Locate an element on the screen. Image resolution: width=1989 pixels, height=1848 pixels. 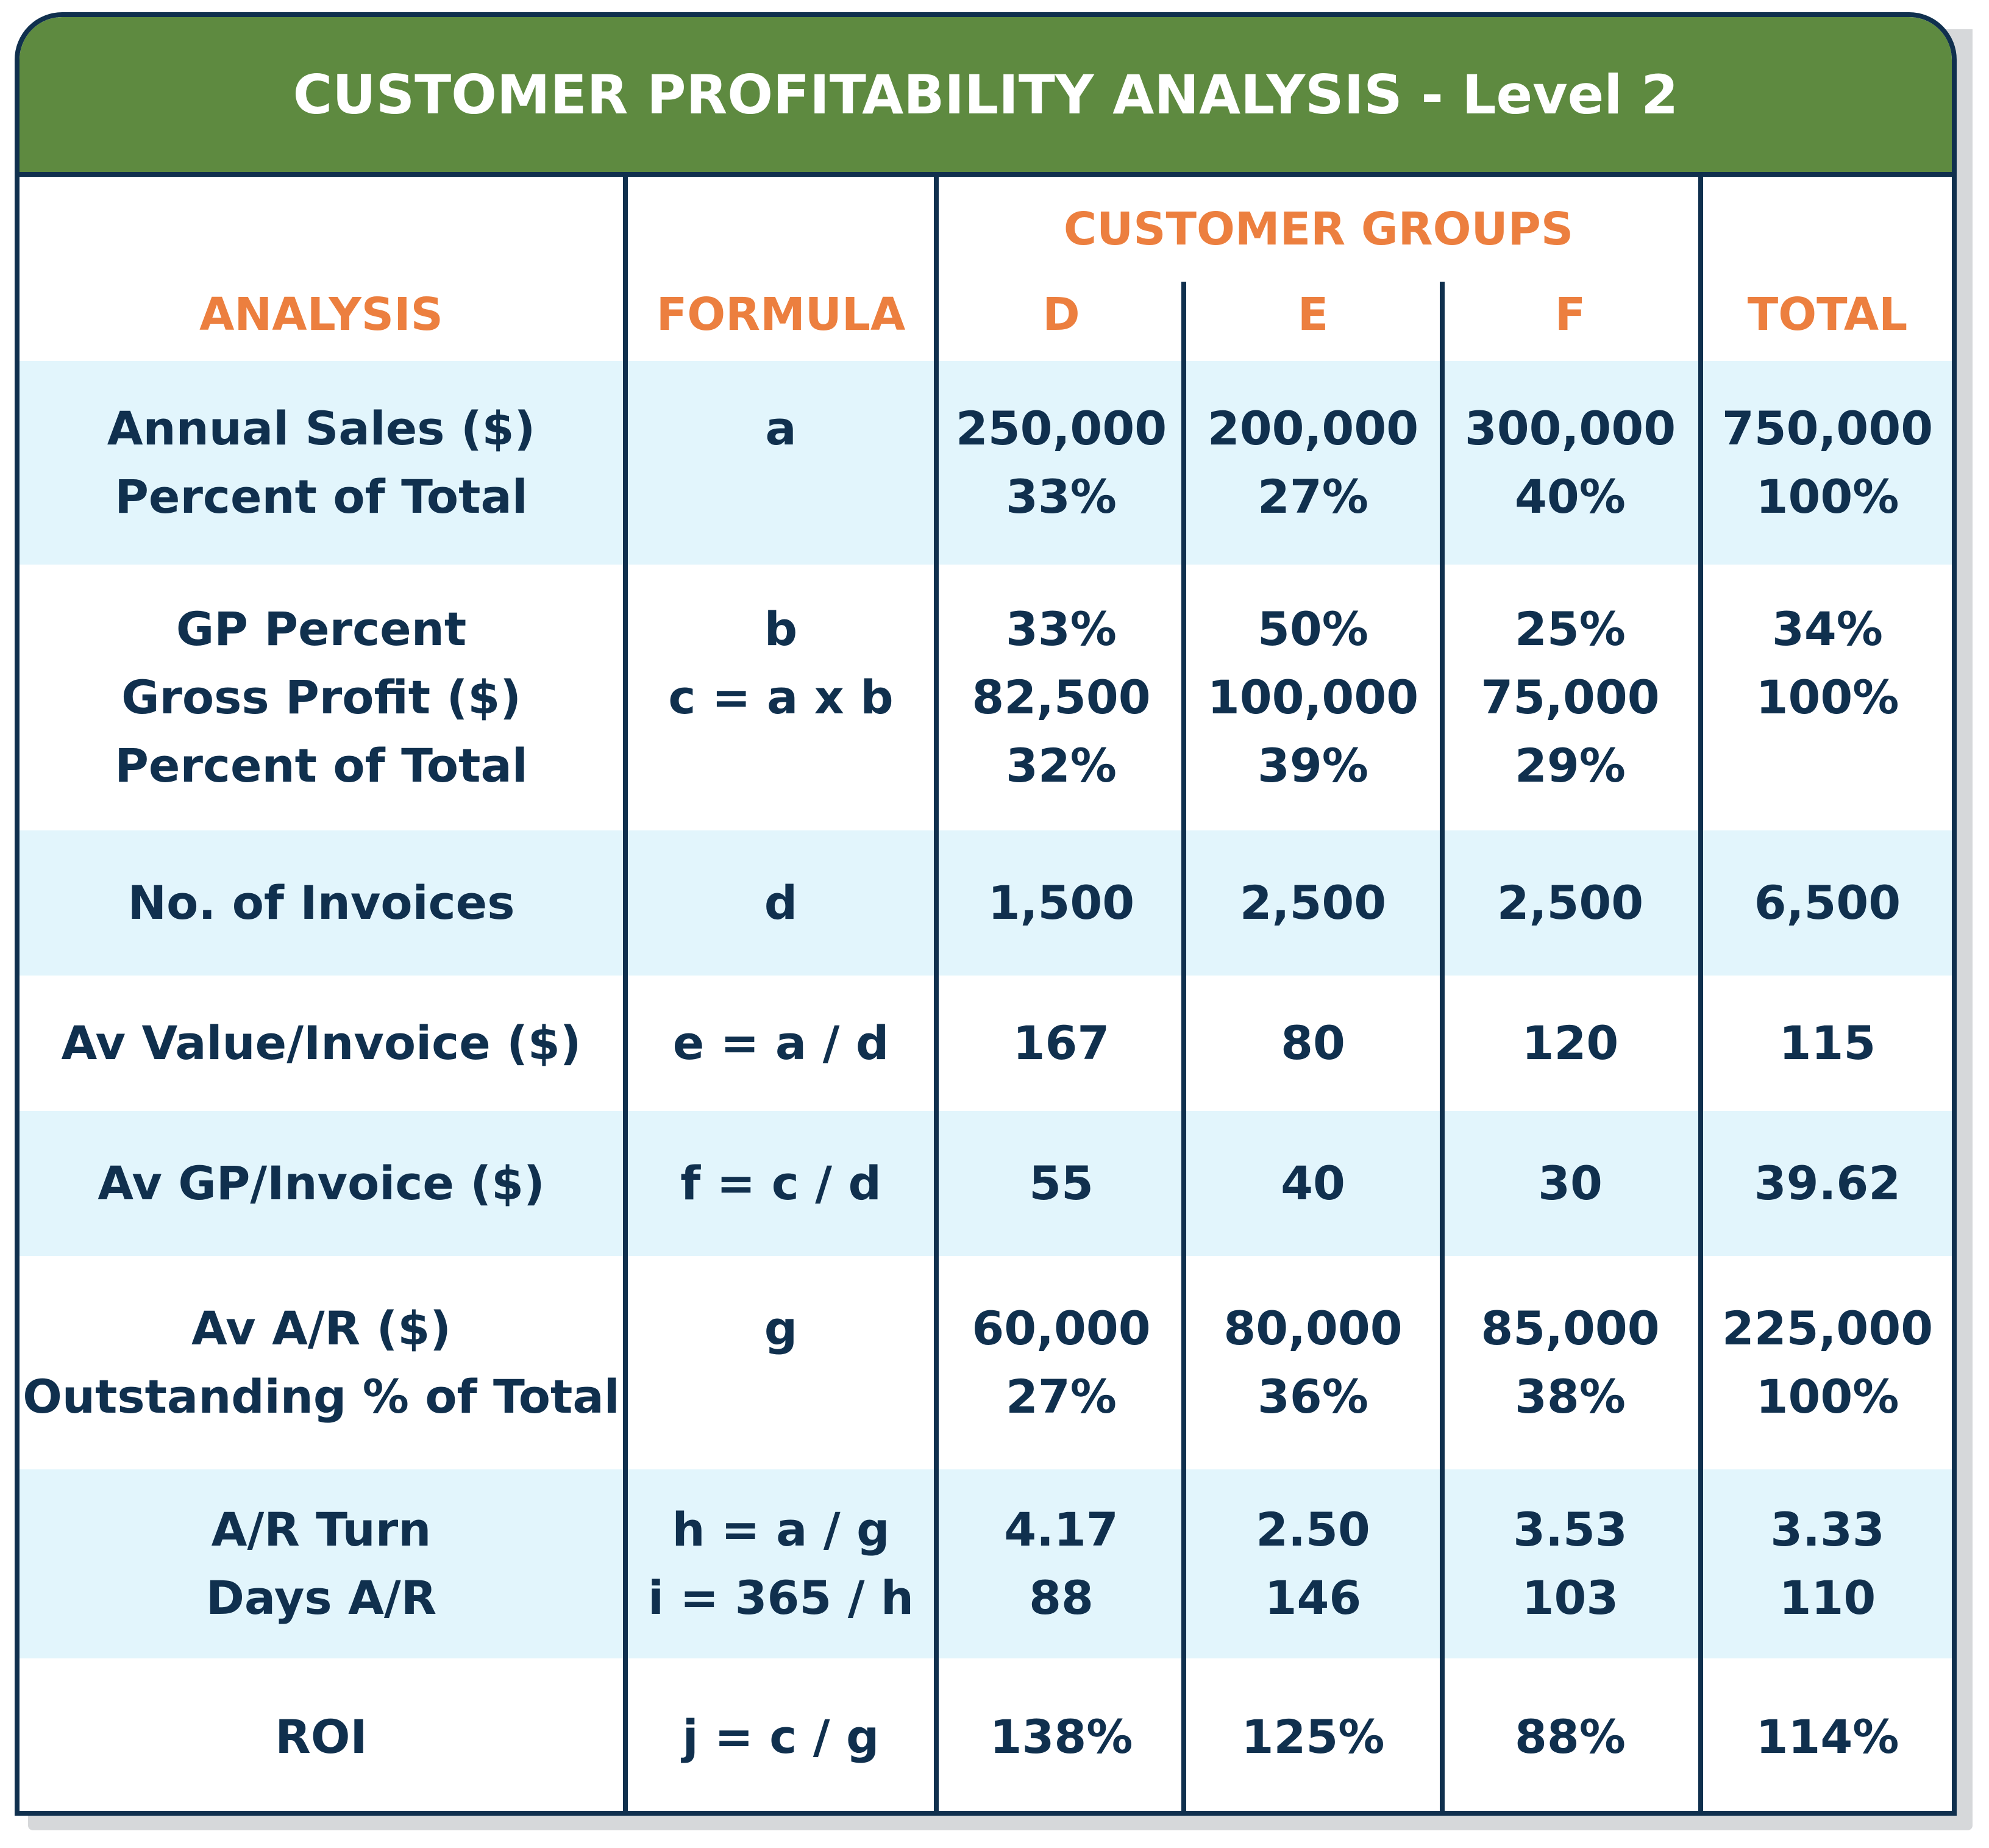
group-d-cell: 55 is located at coordinates (1059, 1183).